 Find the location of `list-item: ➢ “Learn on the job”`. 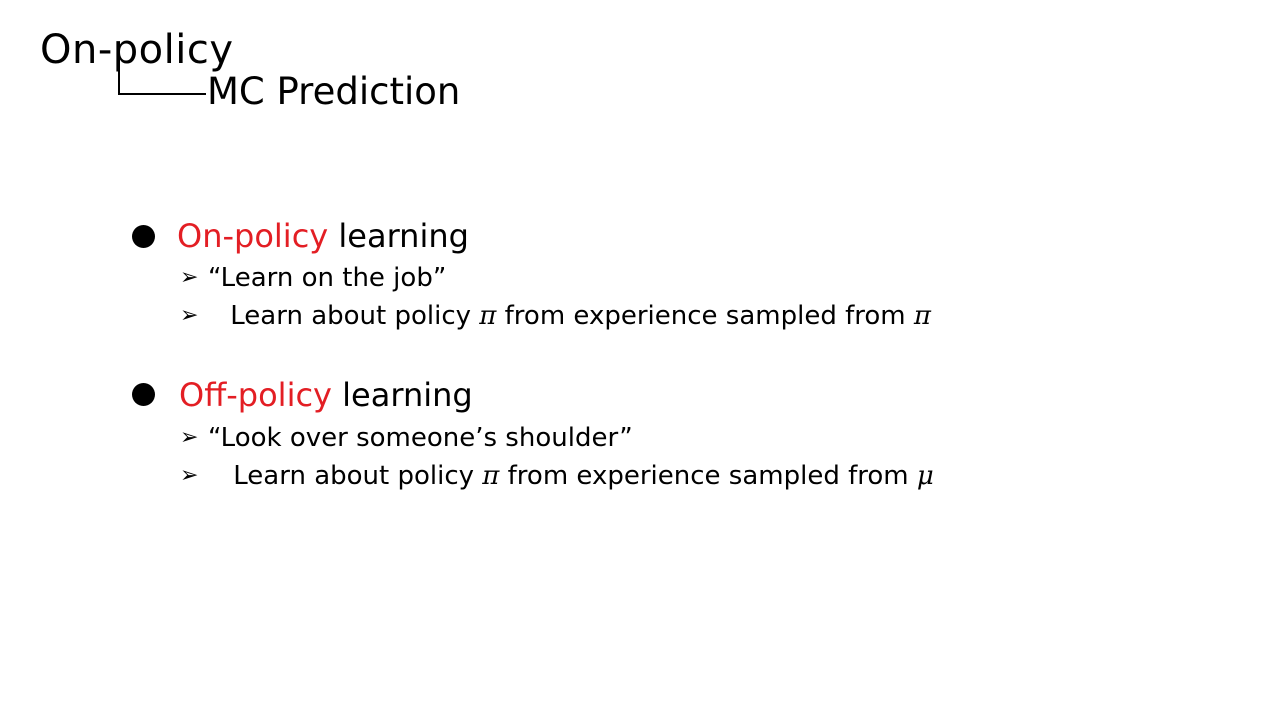

list-item: ➢ “Learn on the job” is located at coordinates (313, 278).